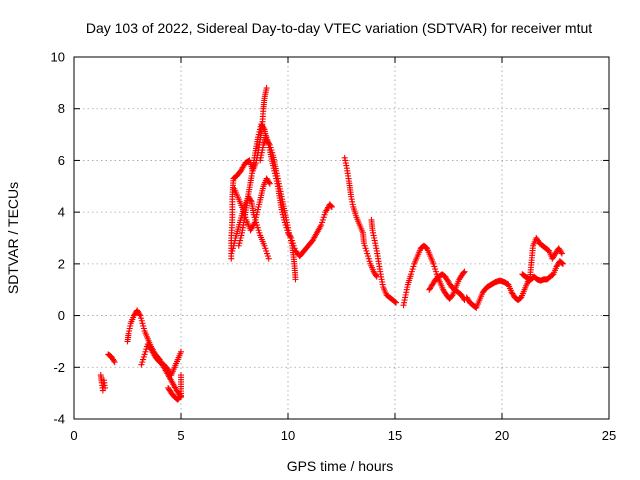 Image resolution: width=640 pixels, height=480 pixels. I want to click on x-tick-label: 10, so click(288, 435).